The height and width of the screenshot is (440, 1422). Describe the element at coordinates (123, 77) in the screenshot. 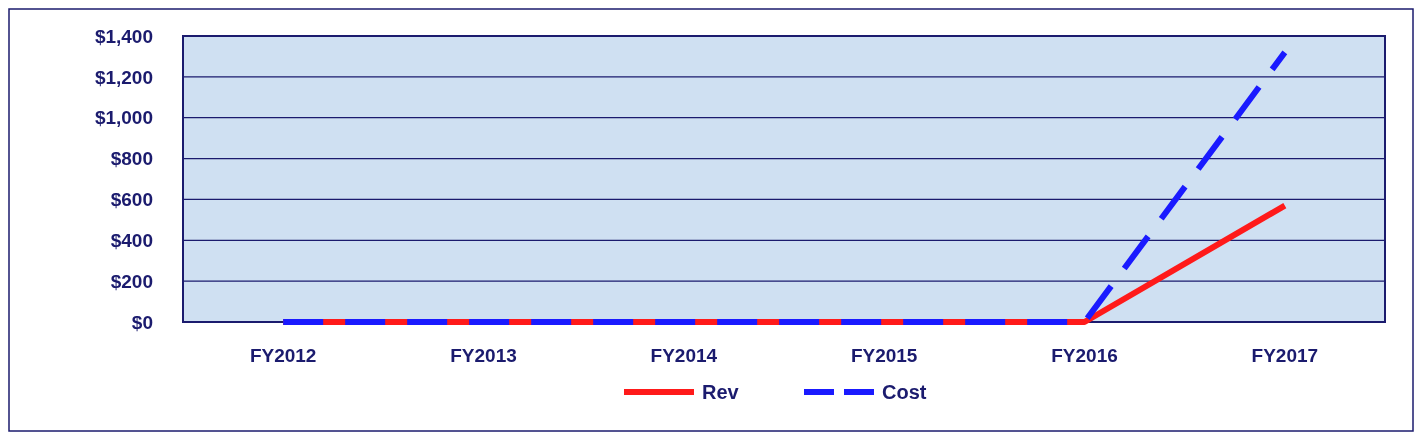

I see `y-tick-label: $1,200` at that location.